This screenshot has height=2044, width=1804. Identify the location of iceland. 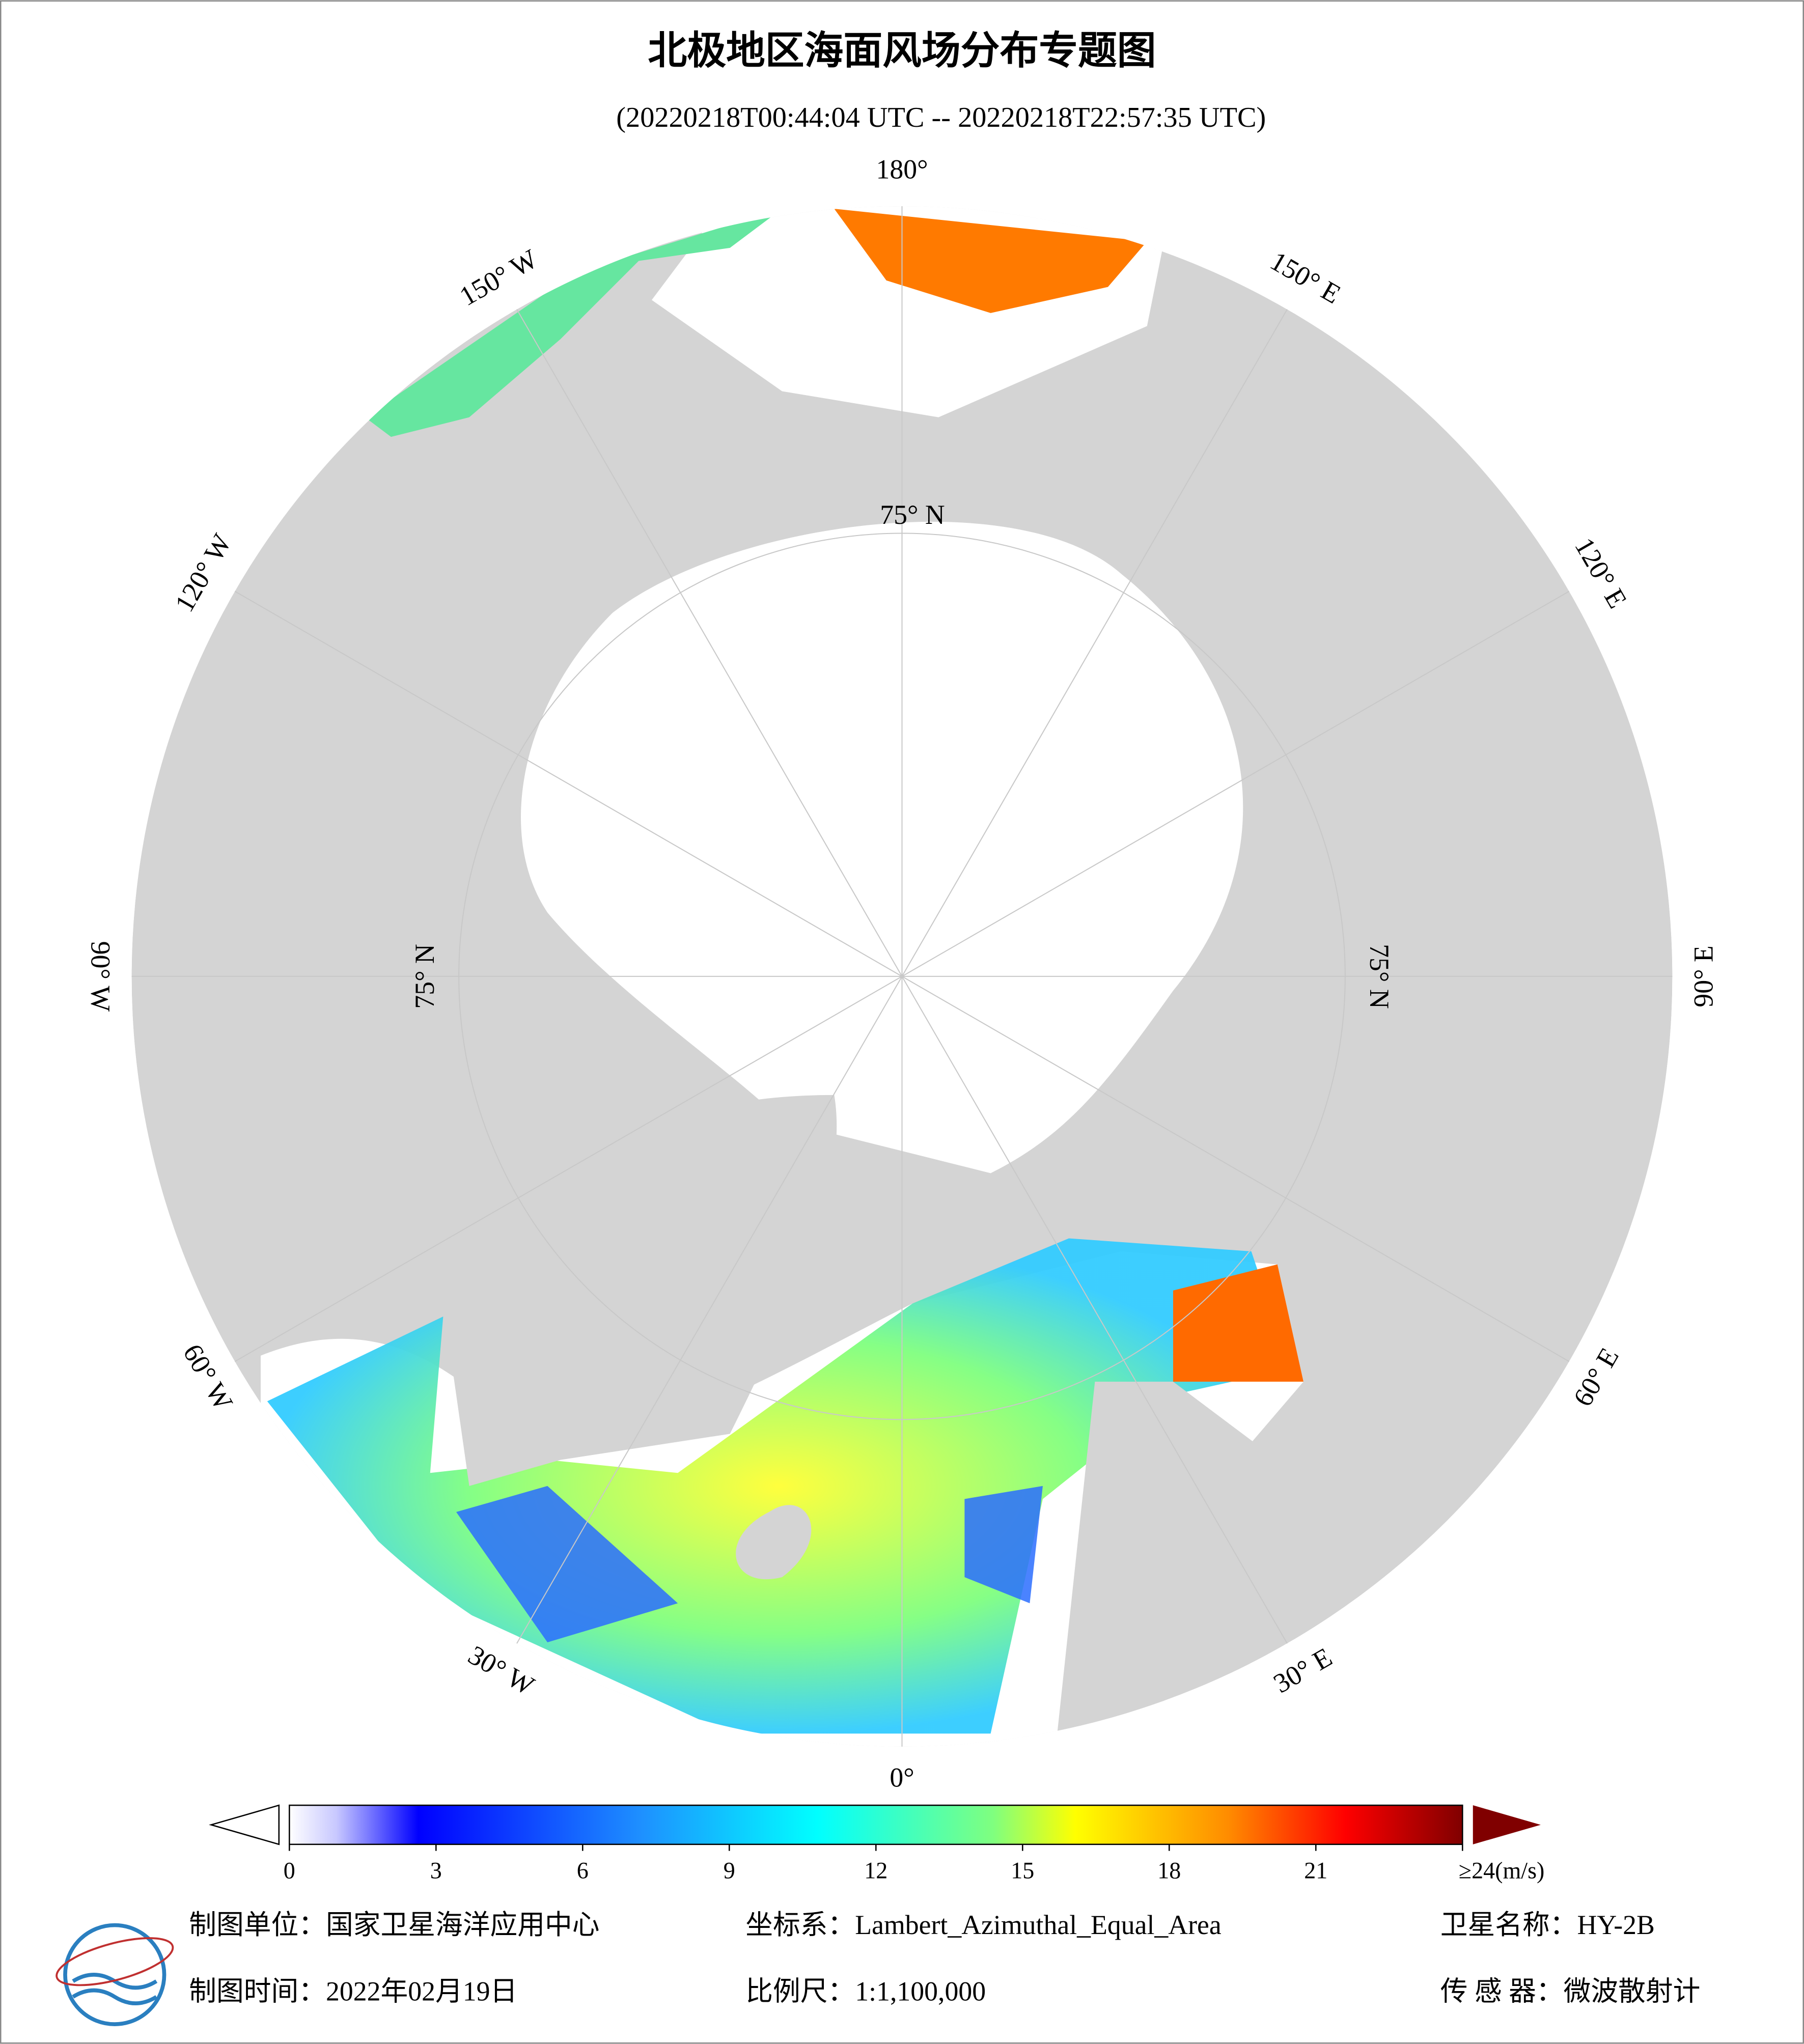
(774, 1542).